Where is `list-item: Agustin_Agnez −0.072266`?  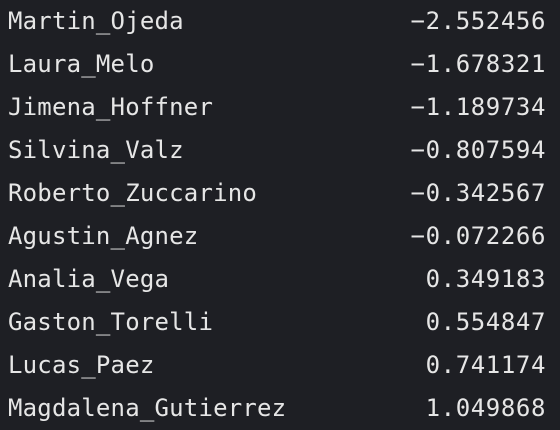
list-item: Agustin_Agnez −0.072266 is located at coordinates (277, 236).